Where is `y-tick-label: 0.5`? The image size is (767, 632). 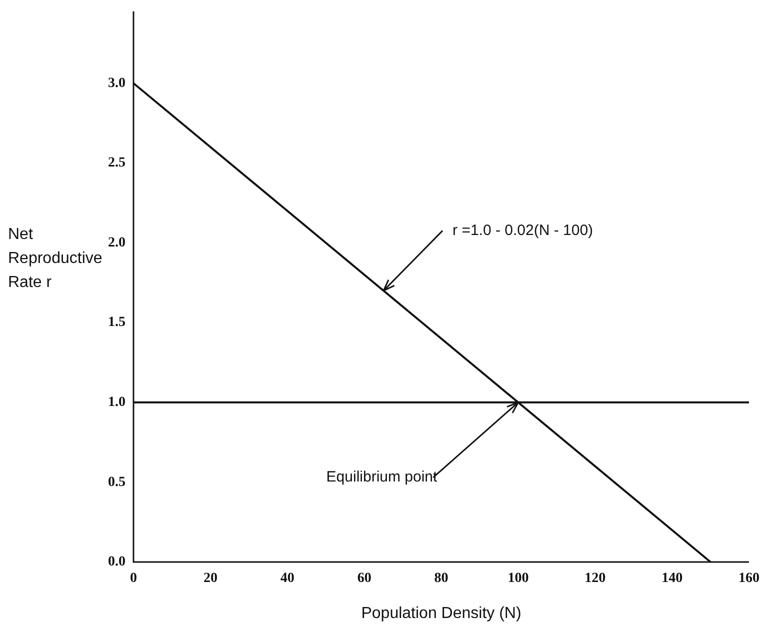
y-tick-label: 0.5 is located at coordinates (117, 482).